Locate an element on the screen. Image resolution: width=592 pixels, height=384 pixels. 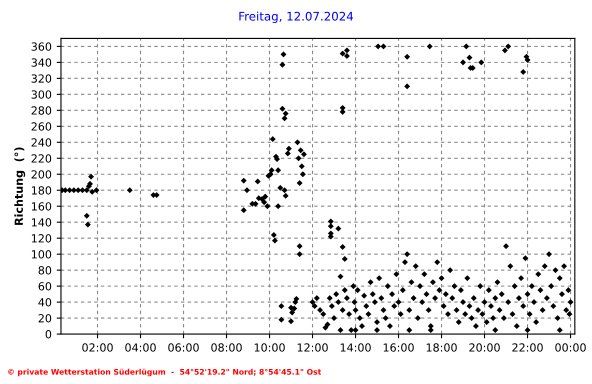
x-tick-label: 18:00 is located at coordinates (441, 347).